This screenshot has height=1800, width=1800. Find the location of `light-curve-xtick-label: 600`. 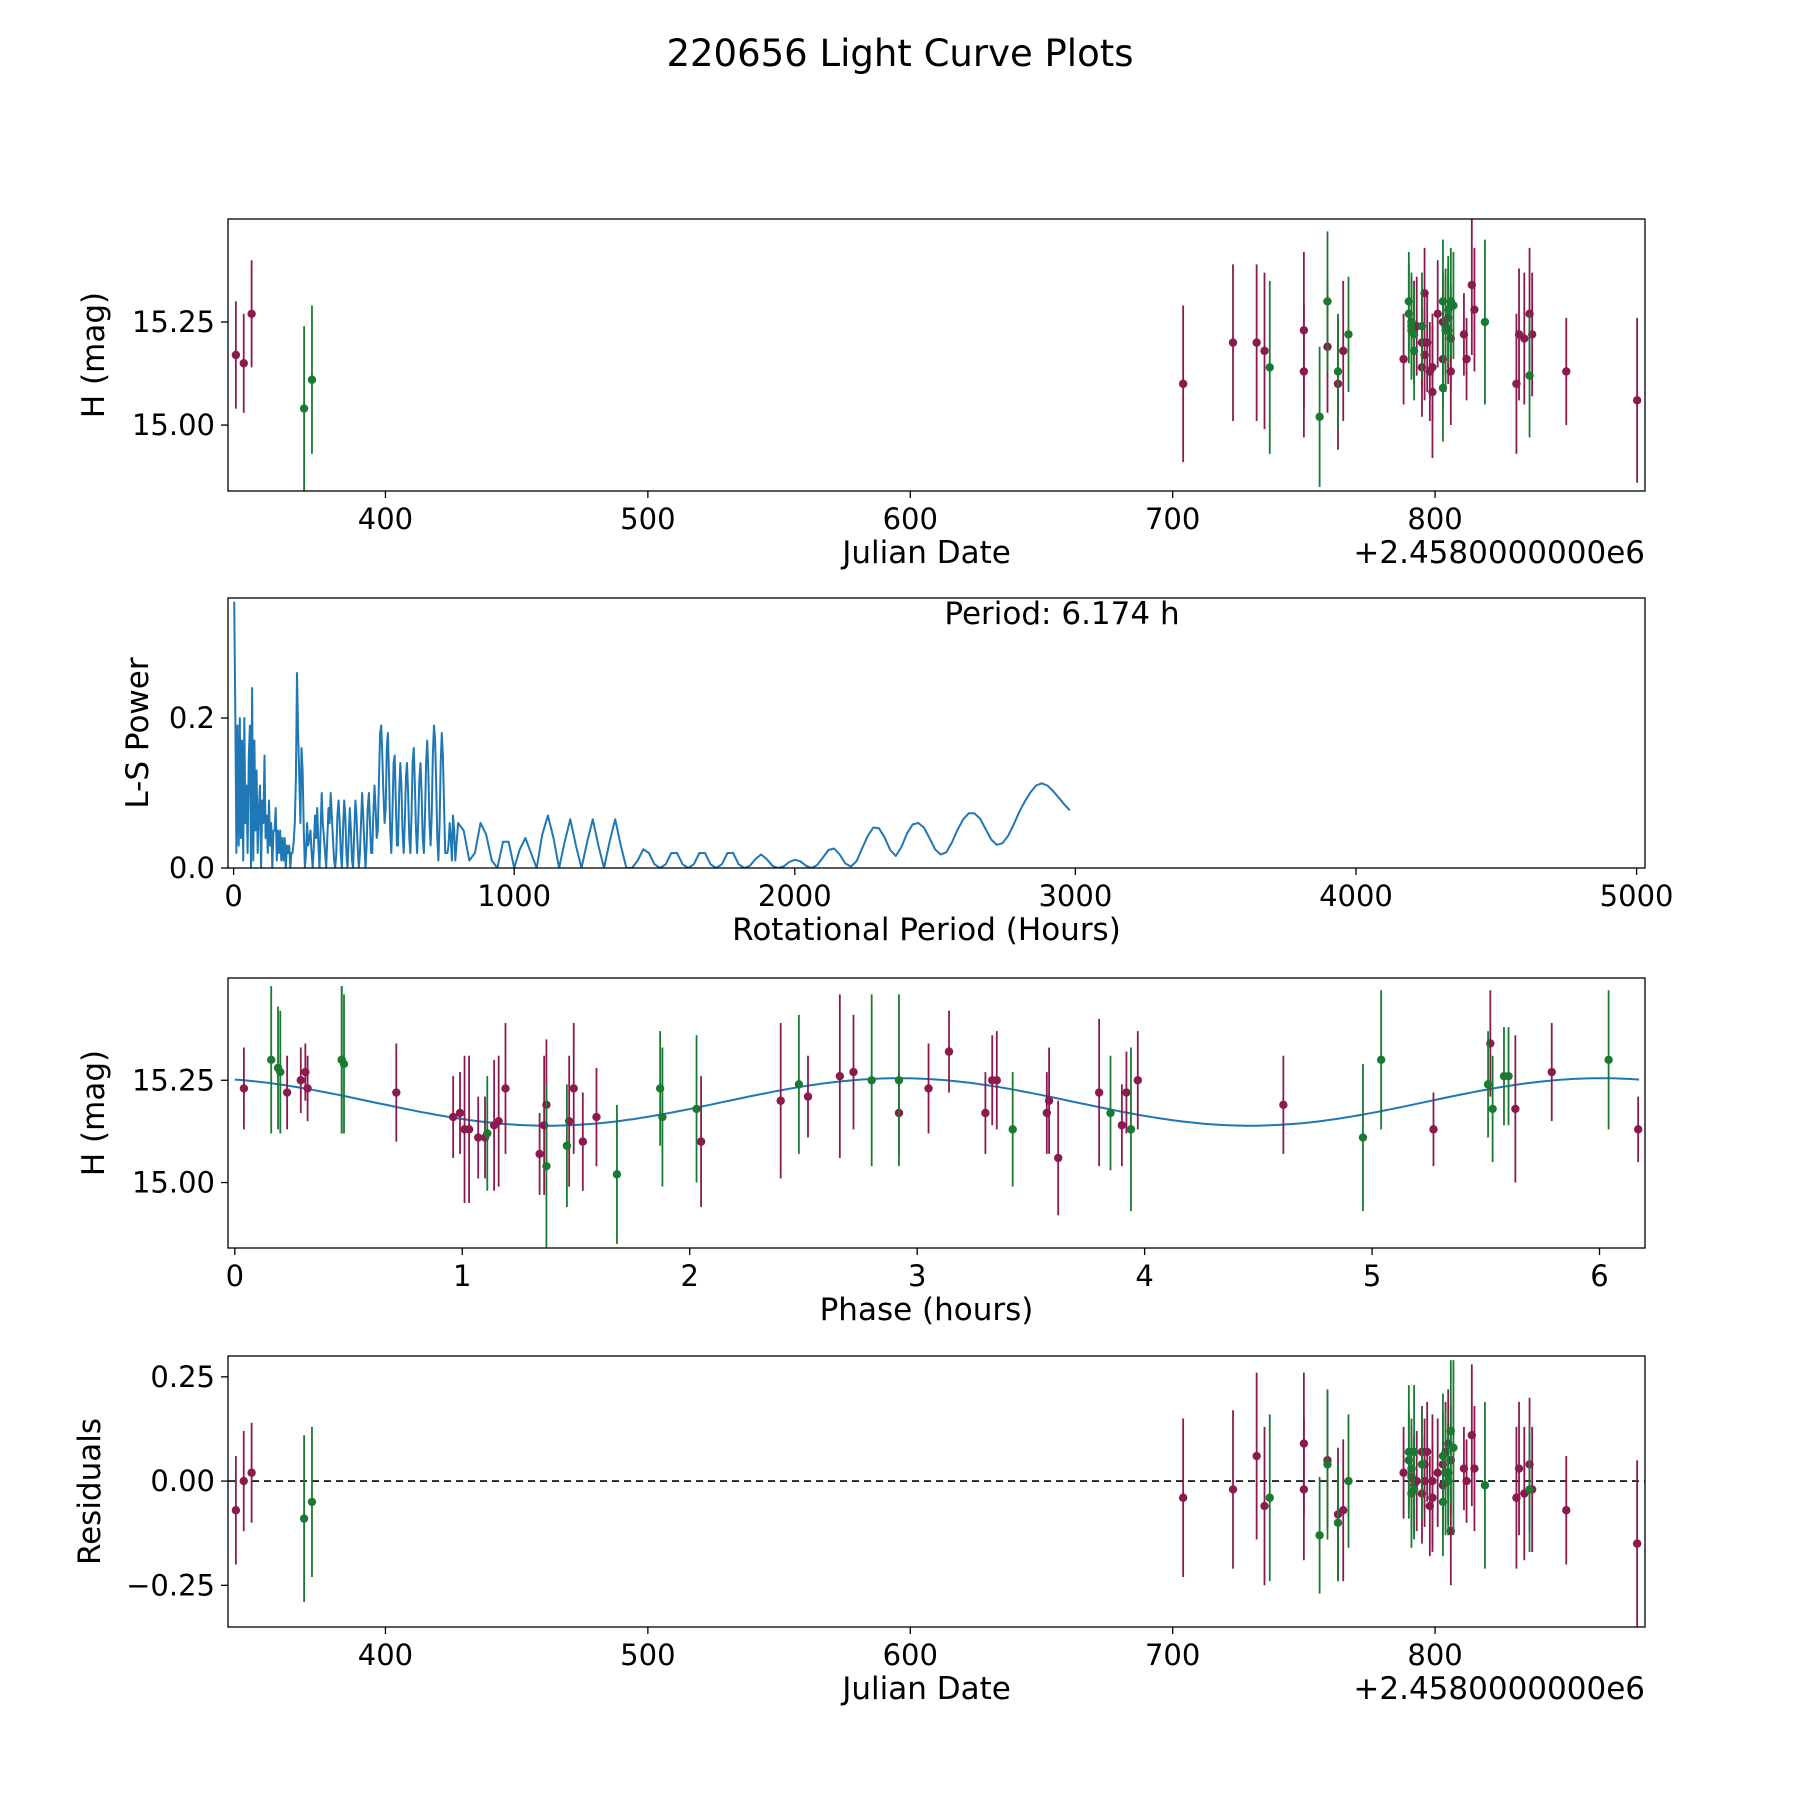

light-curve-xtick-label: 600 is located at coordinates (910, 519).